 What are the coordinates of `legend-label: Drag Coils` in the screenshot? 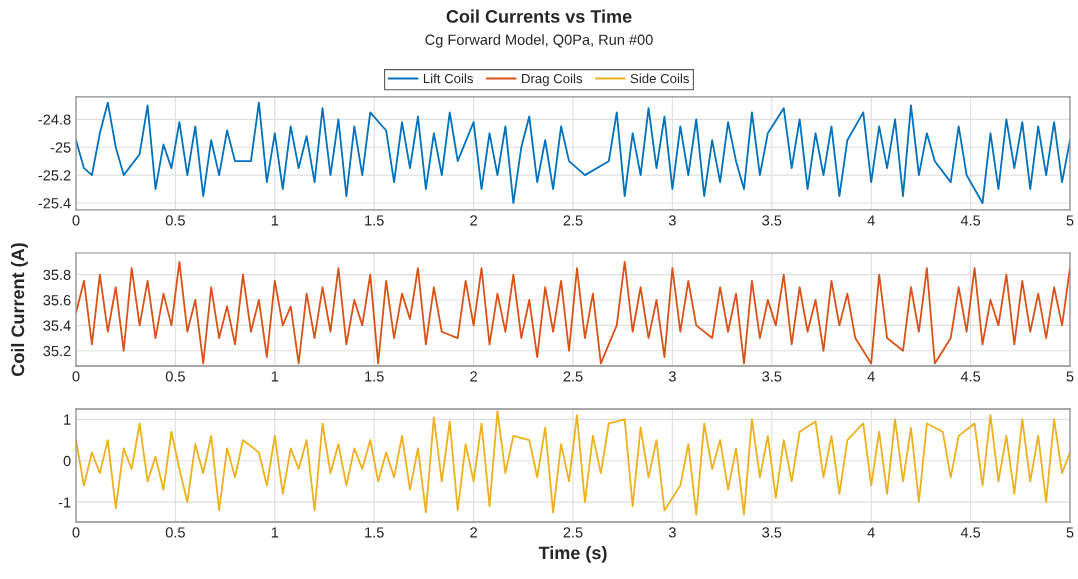 It's located at (552, 79).